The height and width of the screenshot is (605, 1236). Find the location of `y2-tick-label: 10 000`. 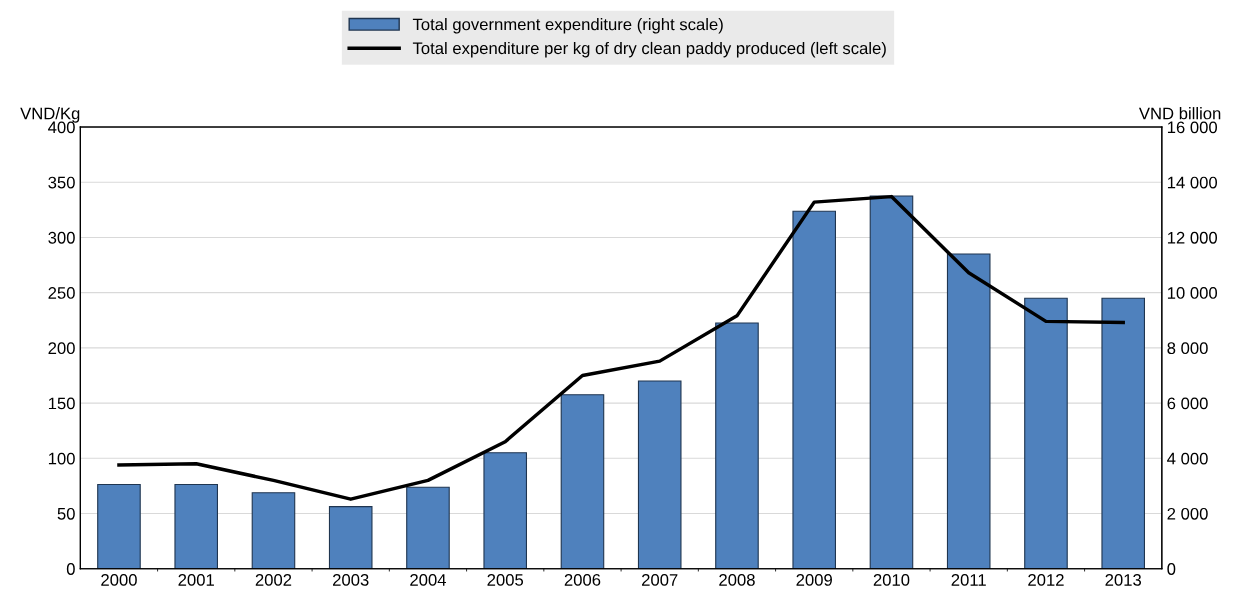

y2-tick-label: 10 000 is located at coordinates (1192, 293).